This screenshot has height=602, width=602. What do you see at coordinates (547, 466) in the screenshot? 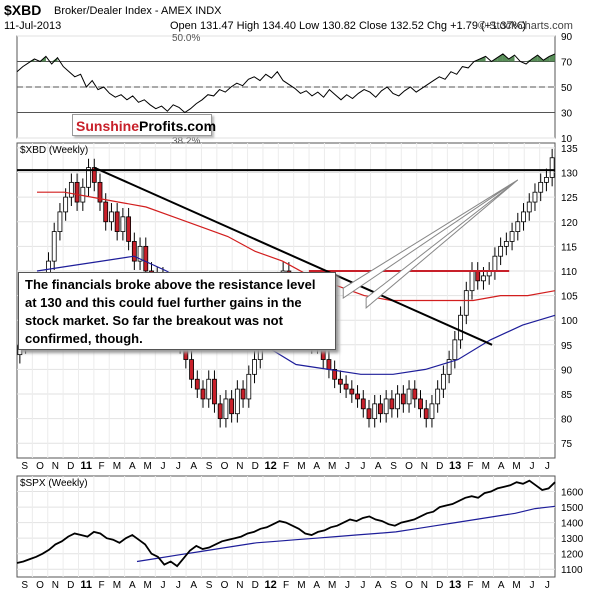
I see `price-x-tick-label: J` at bounding box center [547, 466].